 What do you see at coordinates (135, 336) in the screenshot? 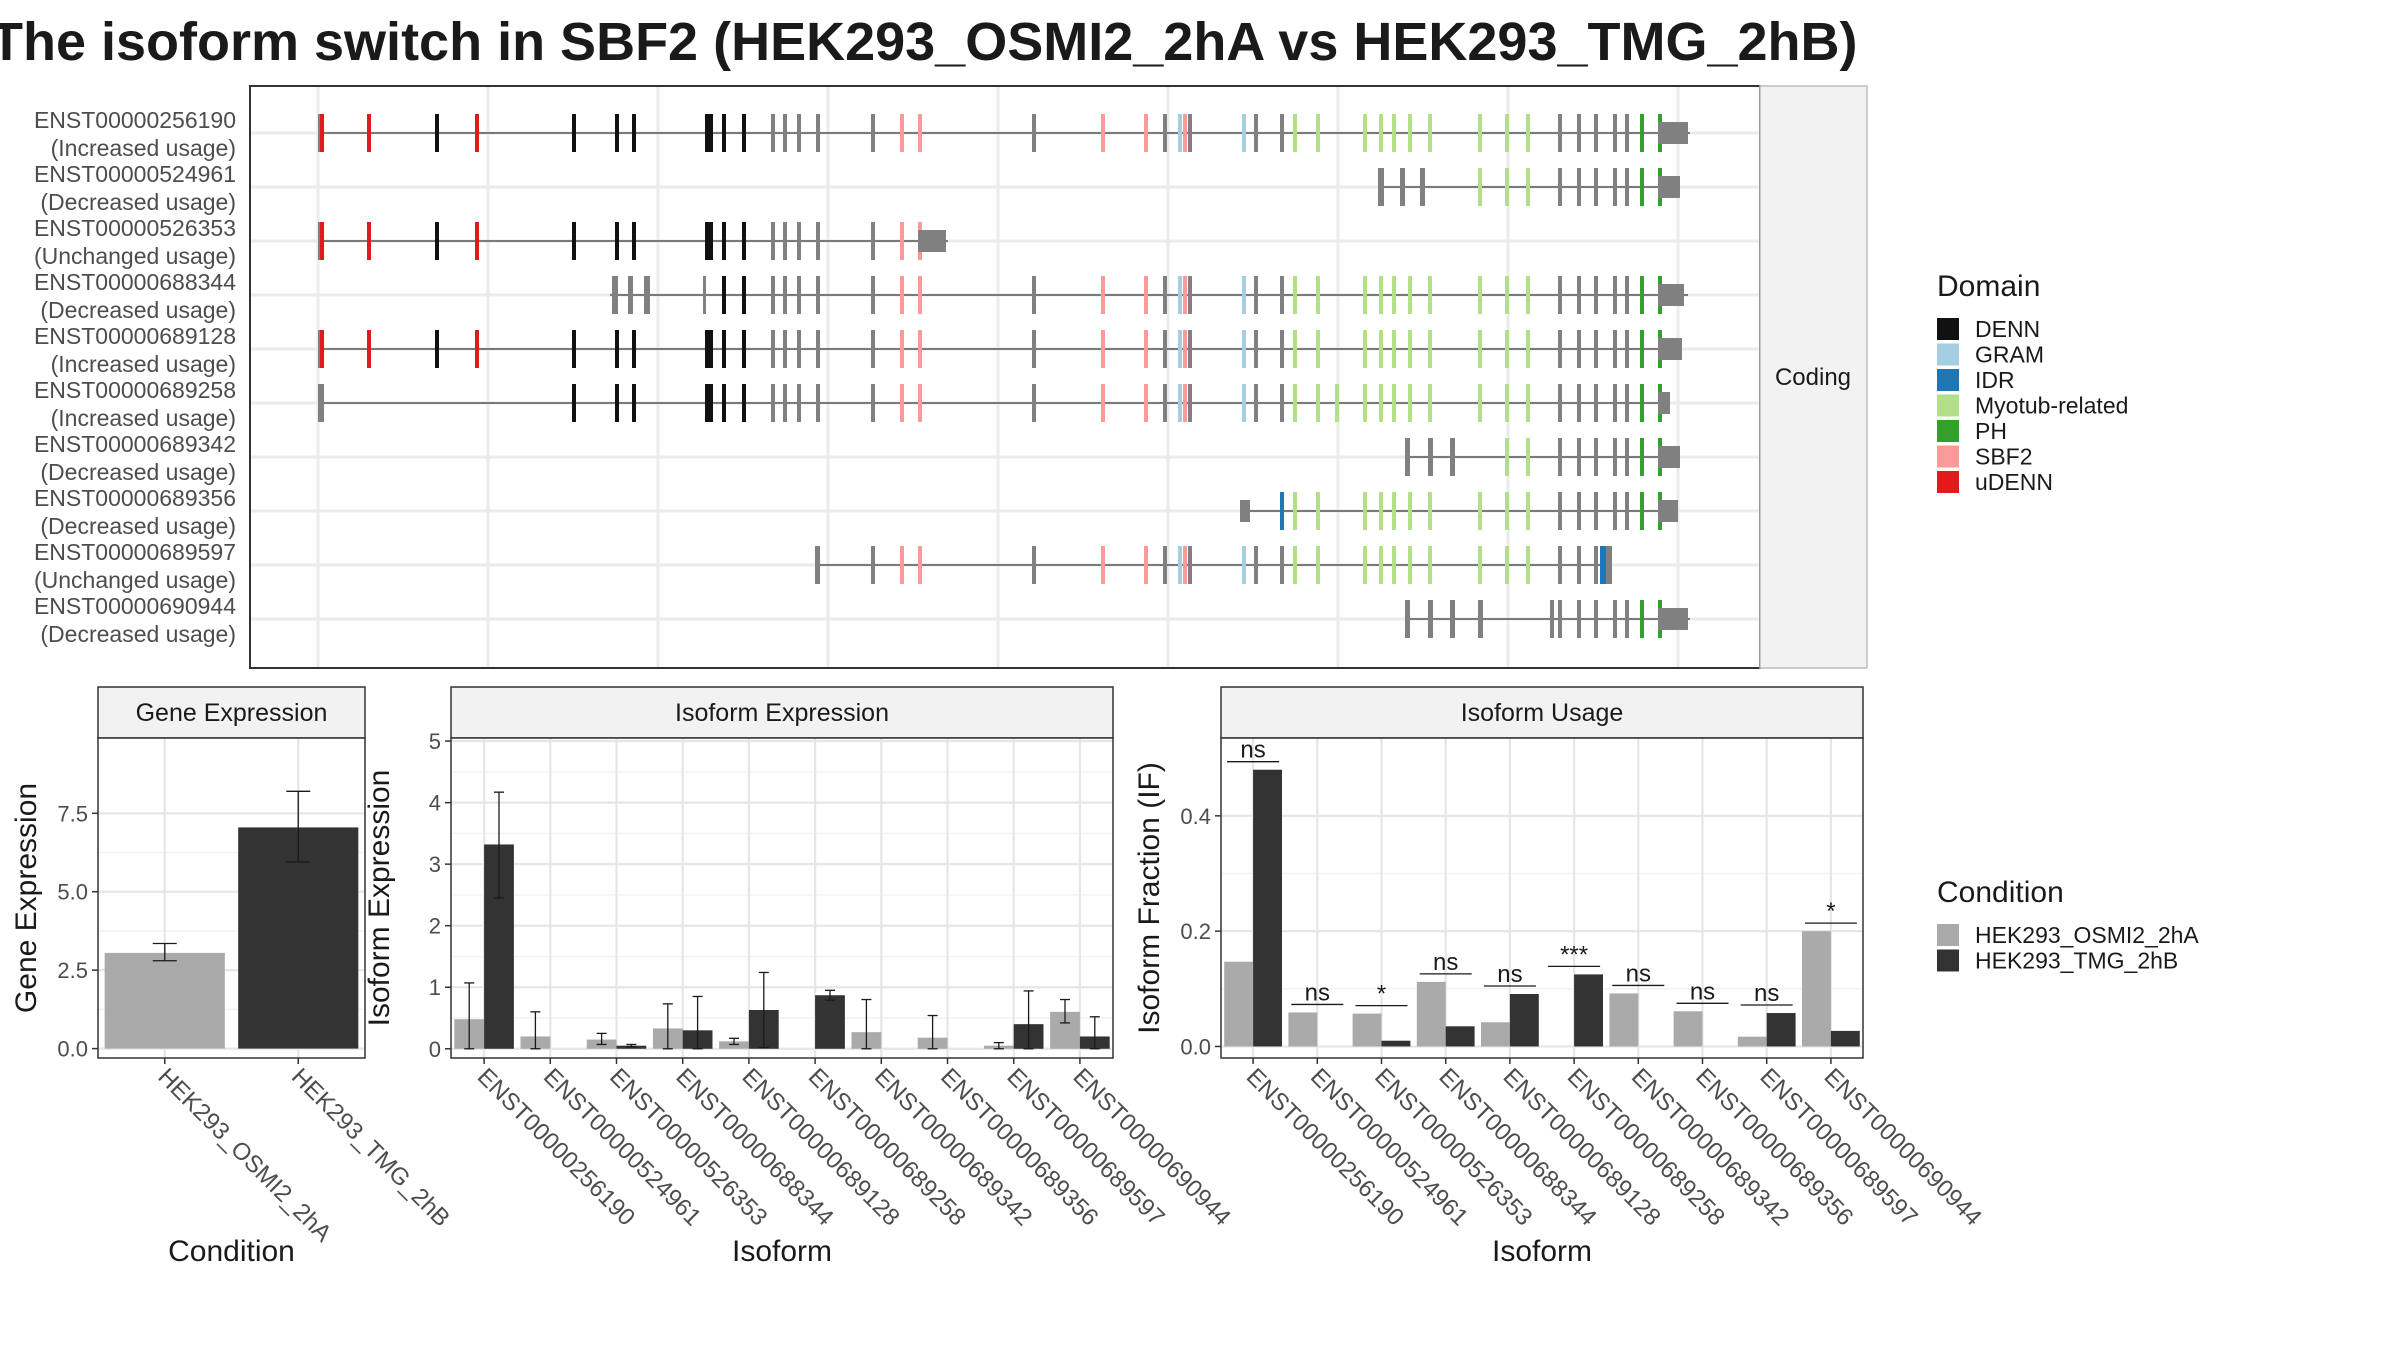
I see `isoform-id-label: ENST00000689128` at bounding box center [135, 336].